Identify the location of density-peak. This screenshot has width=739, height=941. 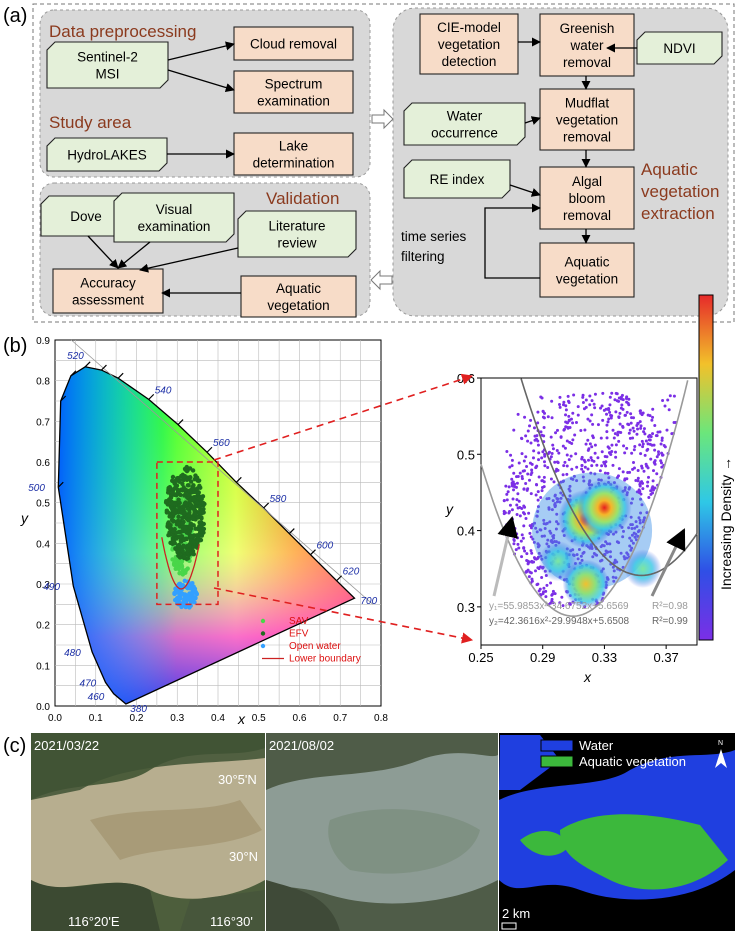
(604, 508).